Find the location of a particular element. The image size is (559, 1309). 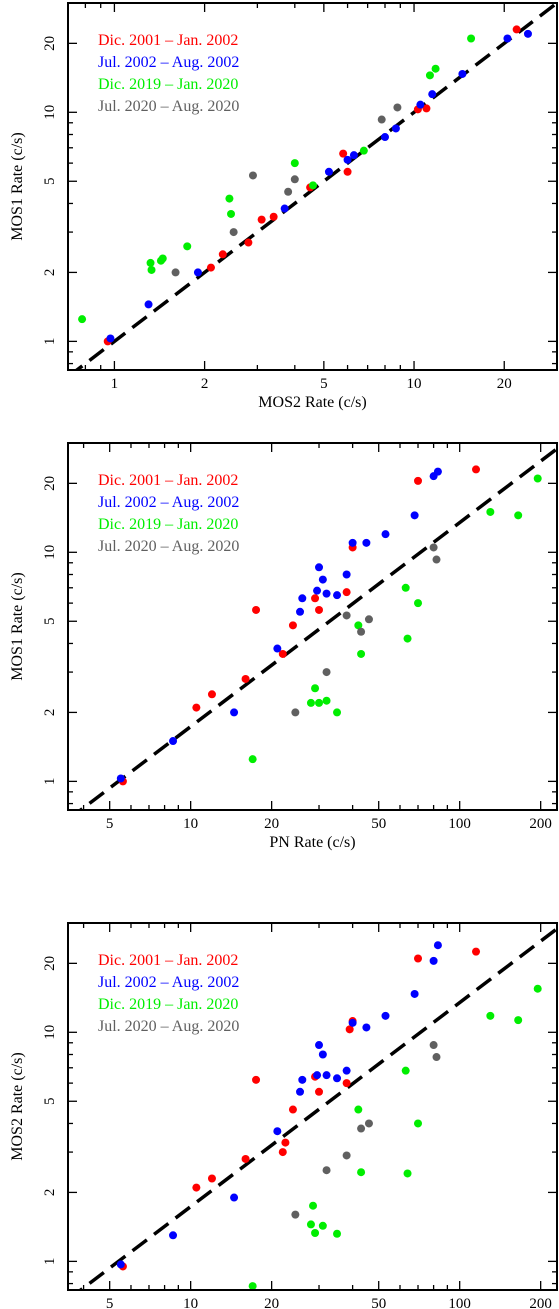

x-tick-label: 200 is located at coordinates (540, 1302).